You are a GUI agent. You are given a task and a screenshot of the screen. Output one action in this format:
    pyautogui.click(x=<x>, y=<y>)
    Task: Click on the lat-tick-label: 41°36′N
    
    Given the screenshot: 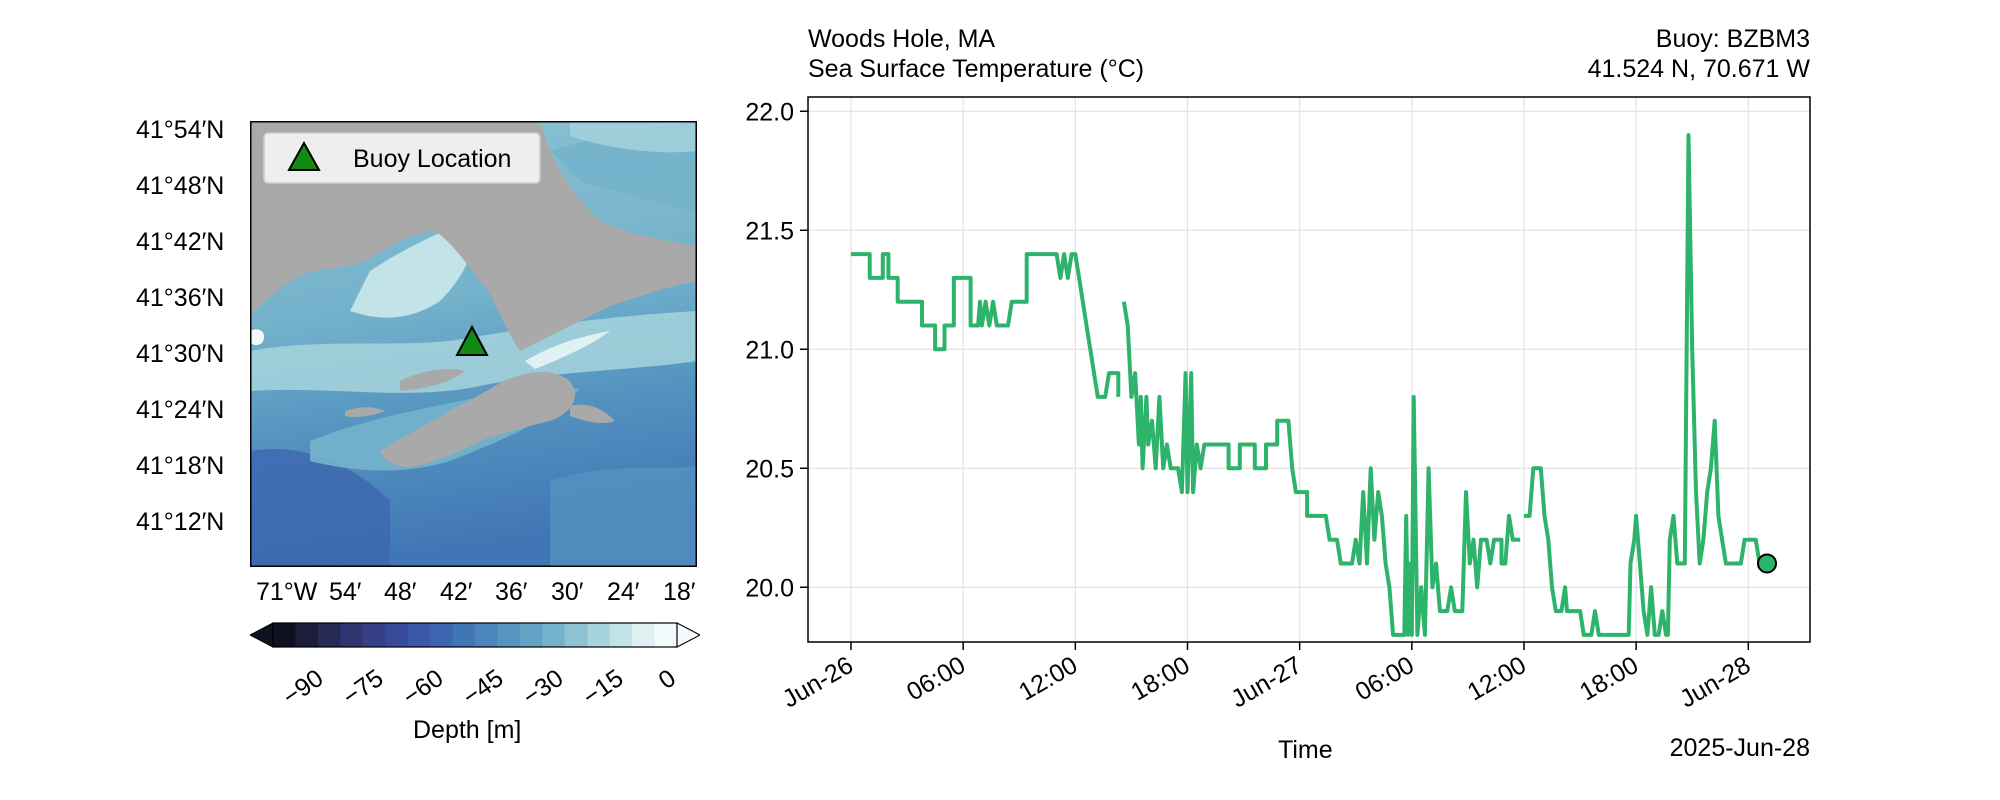 What is the action you would take?
    pyautogui.click(x=180, y=298)
    